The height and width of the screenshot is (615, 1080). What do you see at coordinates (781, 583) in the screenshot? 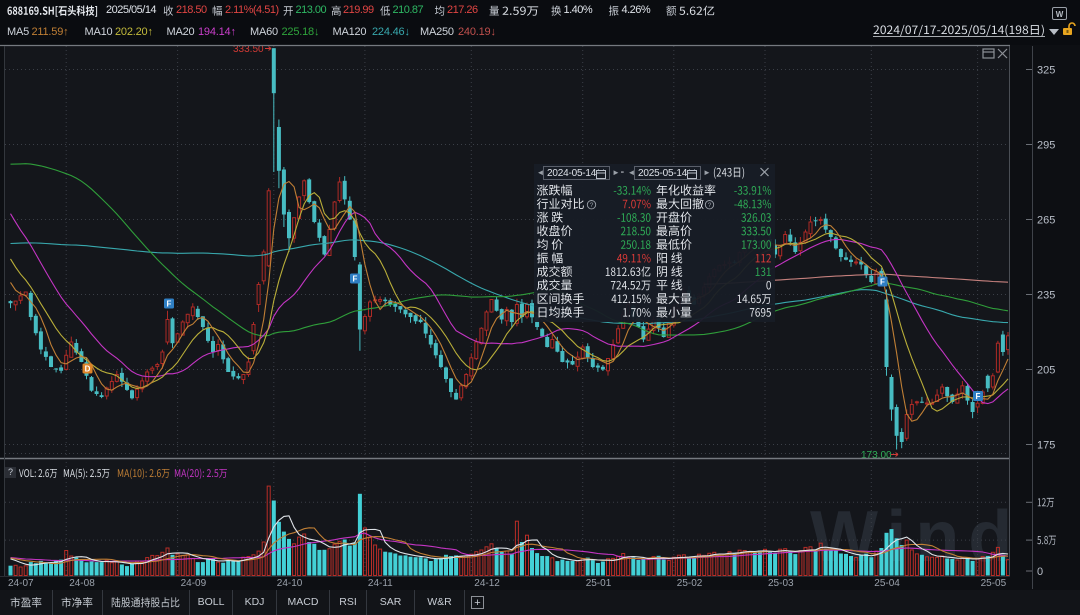
I see `svg-text: 25-03` at bounding box center [781, 583].